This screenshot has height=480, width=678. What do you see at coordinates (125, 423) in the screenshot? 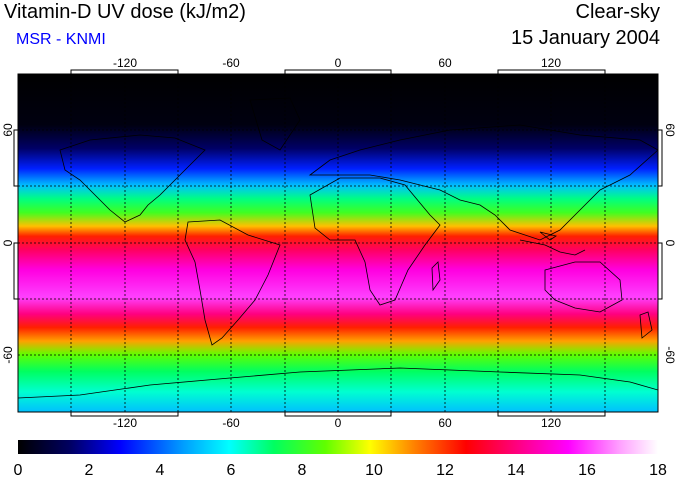
I see `lon-tick-bottom: -120` at bounding box center [125, 423].